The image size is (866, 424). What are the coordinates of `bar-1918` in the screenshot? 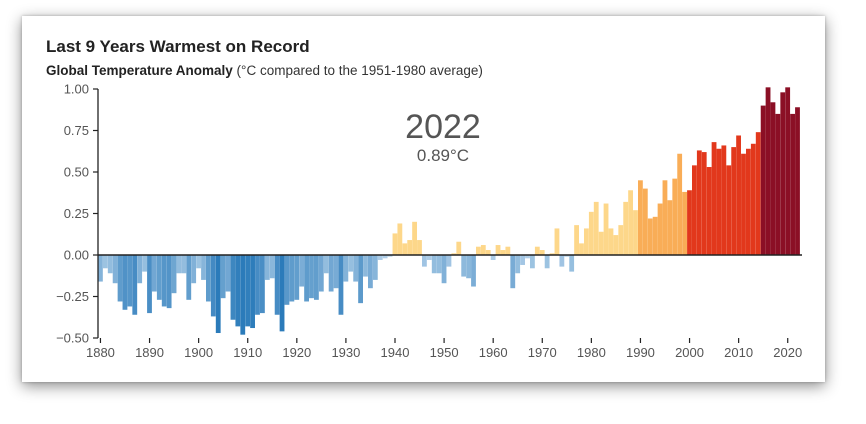 It's located at (287, 280).